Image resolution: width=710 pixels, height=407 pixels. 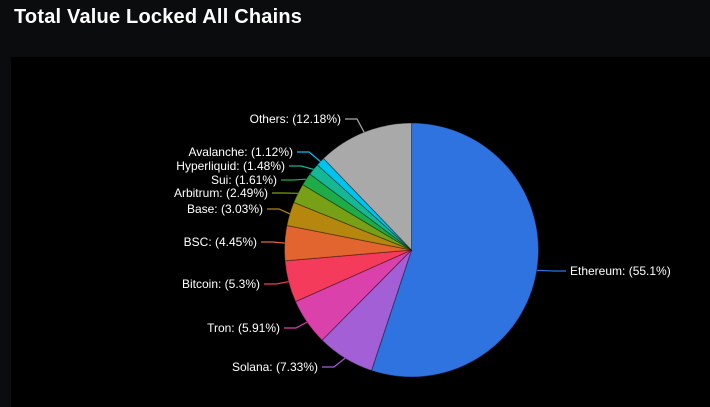 I want to click on slice-label-ethereum: Ethereum: (55.1%), so click(x=620, y=271).